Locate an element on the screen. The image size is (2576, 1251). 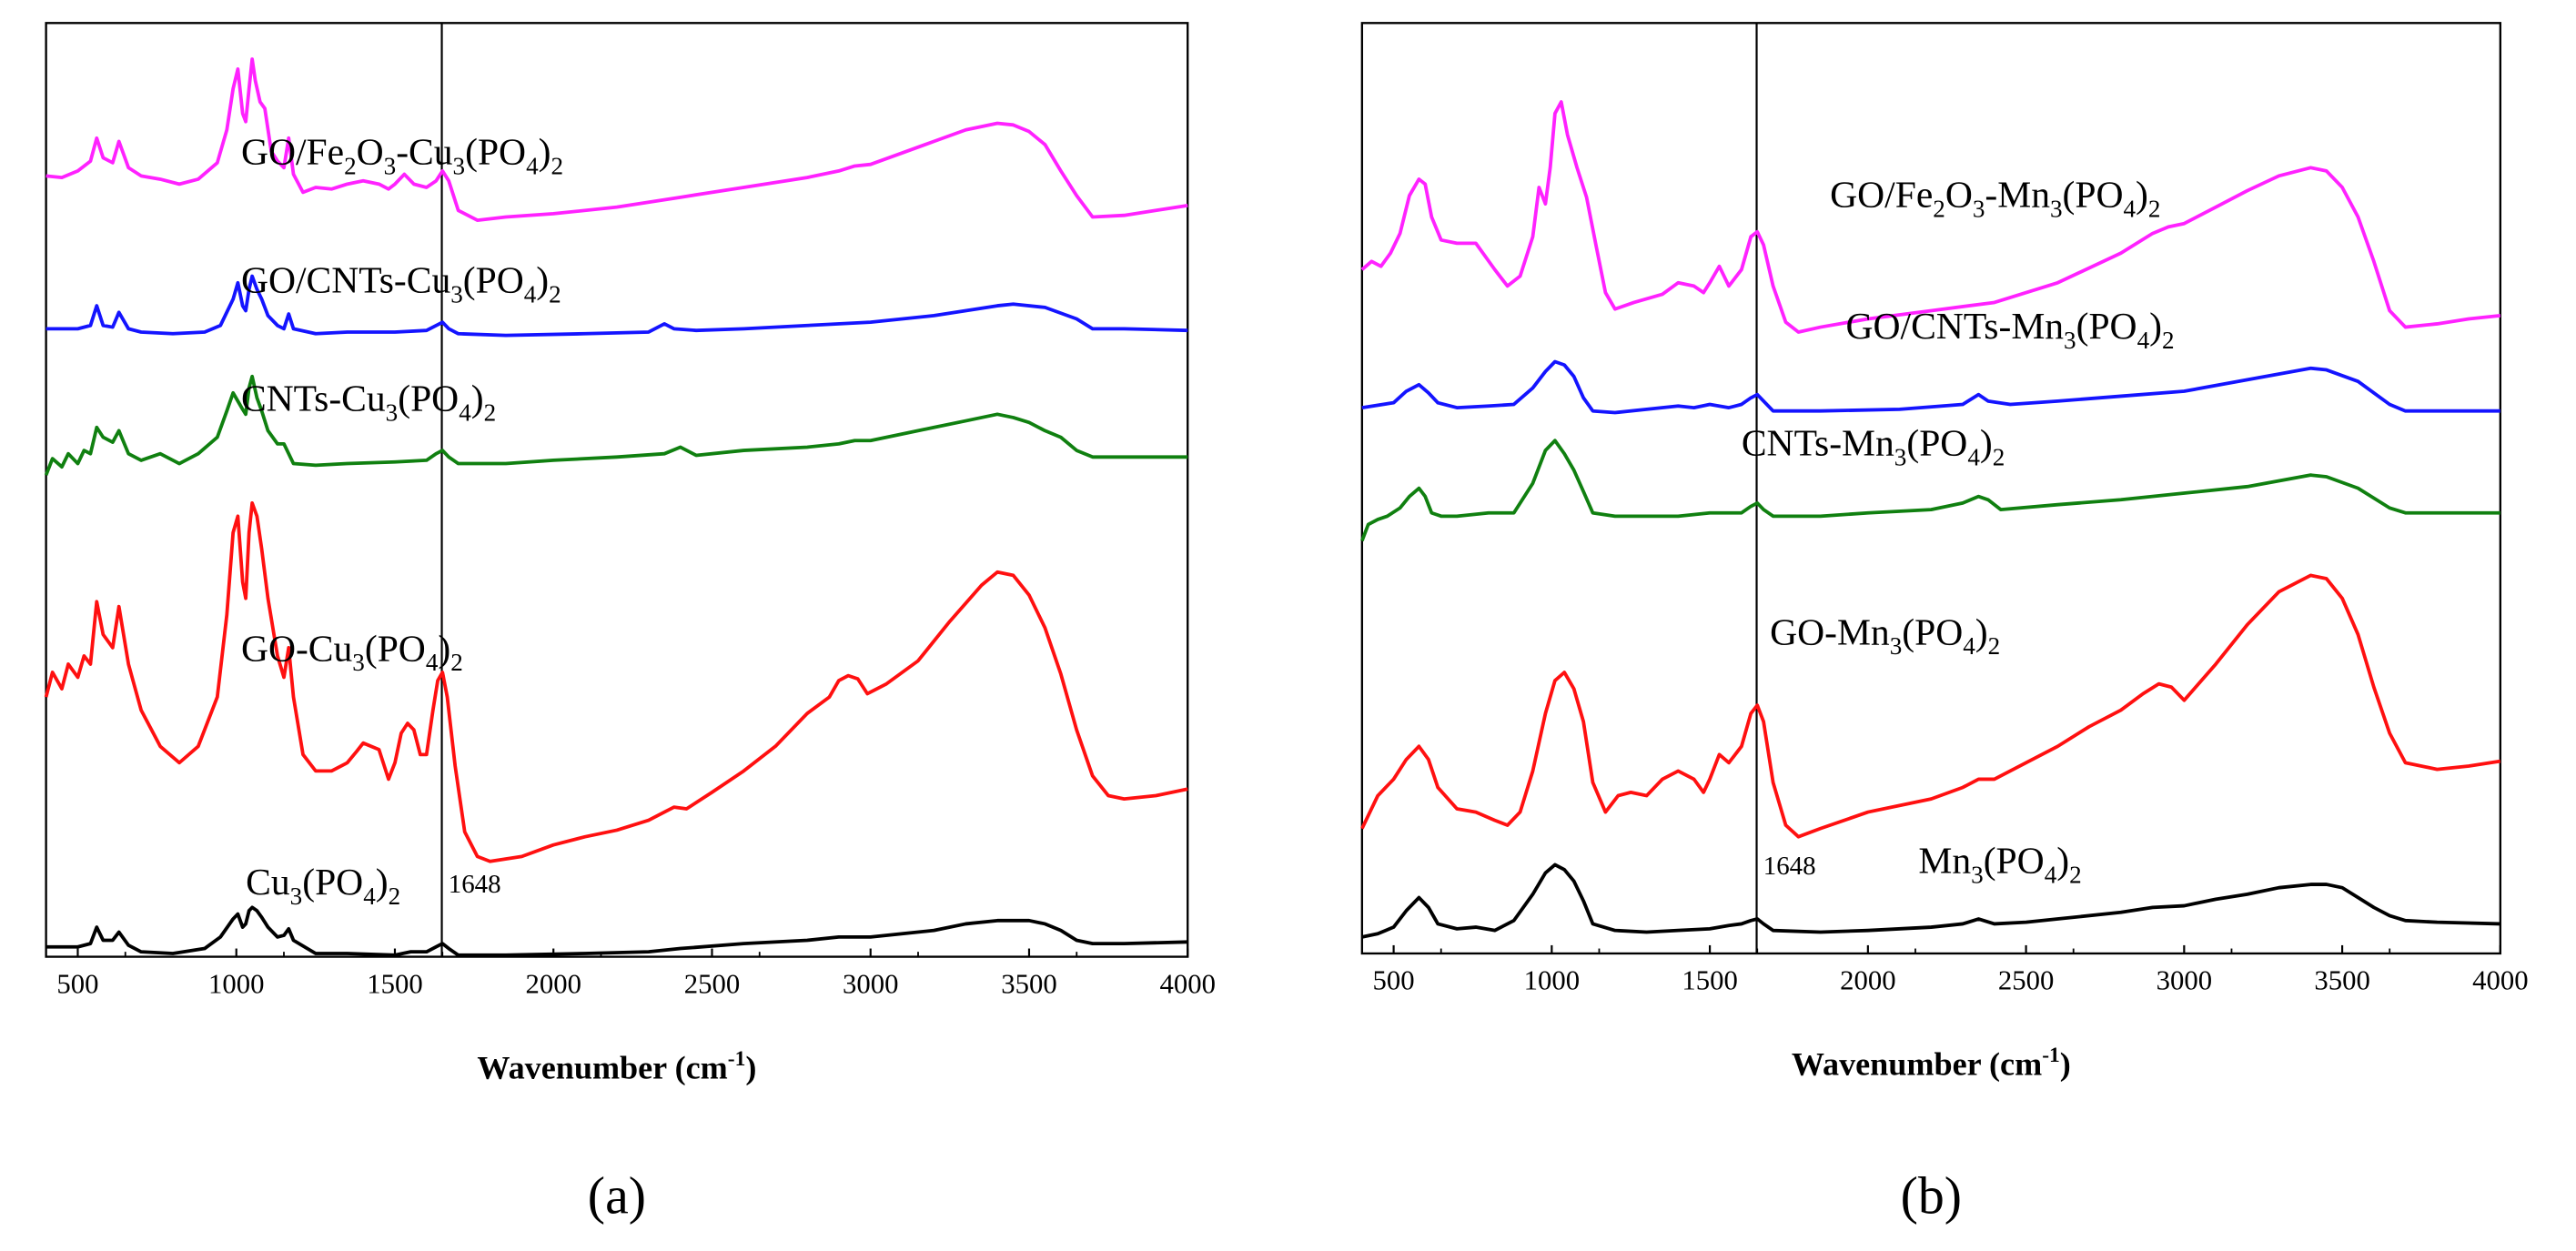
chart-a-series-label-1: GO/Fe2O3-Cu3(PO4)2 is located at coordinates (402, 155).